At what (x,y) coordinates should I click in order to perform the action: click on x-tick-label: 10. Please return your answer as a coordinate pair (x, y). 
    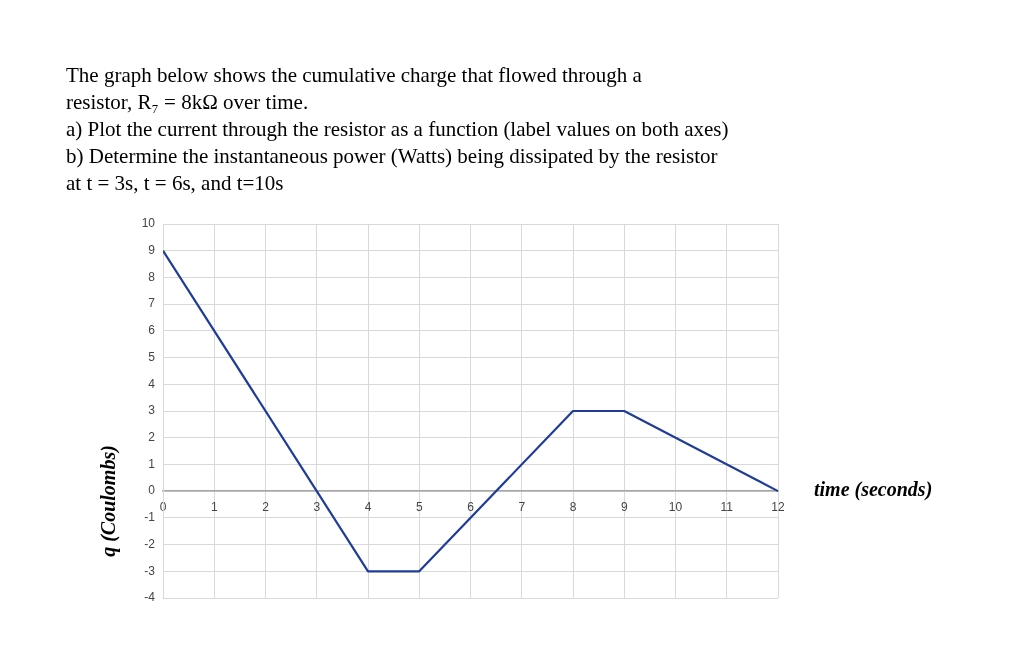
    Looking at the image, I should click on (675, 506).